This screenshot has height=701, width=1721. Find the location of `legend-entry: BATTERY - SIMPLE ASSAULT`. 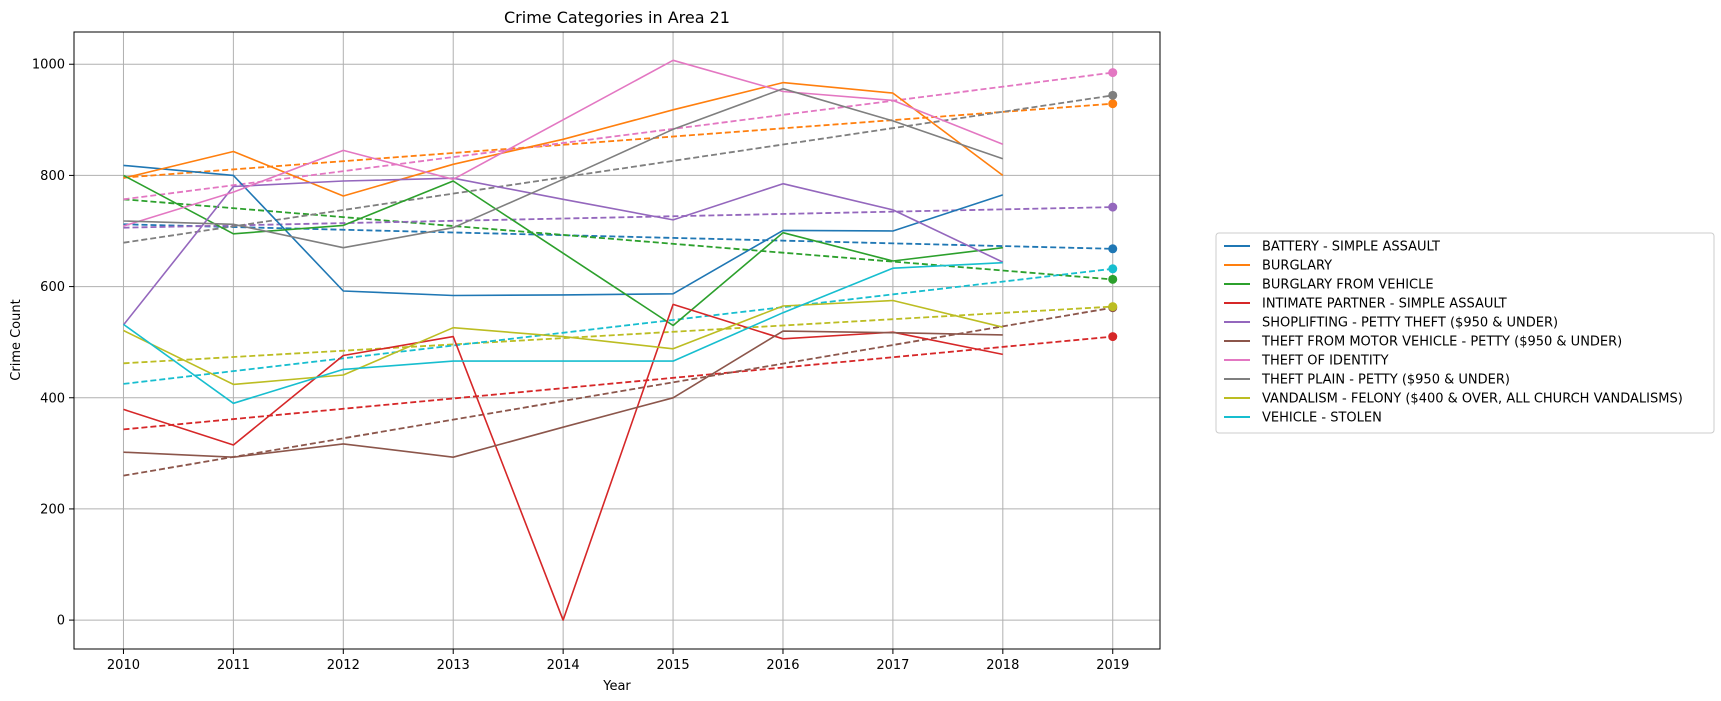

legend-entry: BATTERY - SIMPLE ASSAULT is located at coordinates (1332, 247).